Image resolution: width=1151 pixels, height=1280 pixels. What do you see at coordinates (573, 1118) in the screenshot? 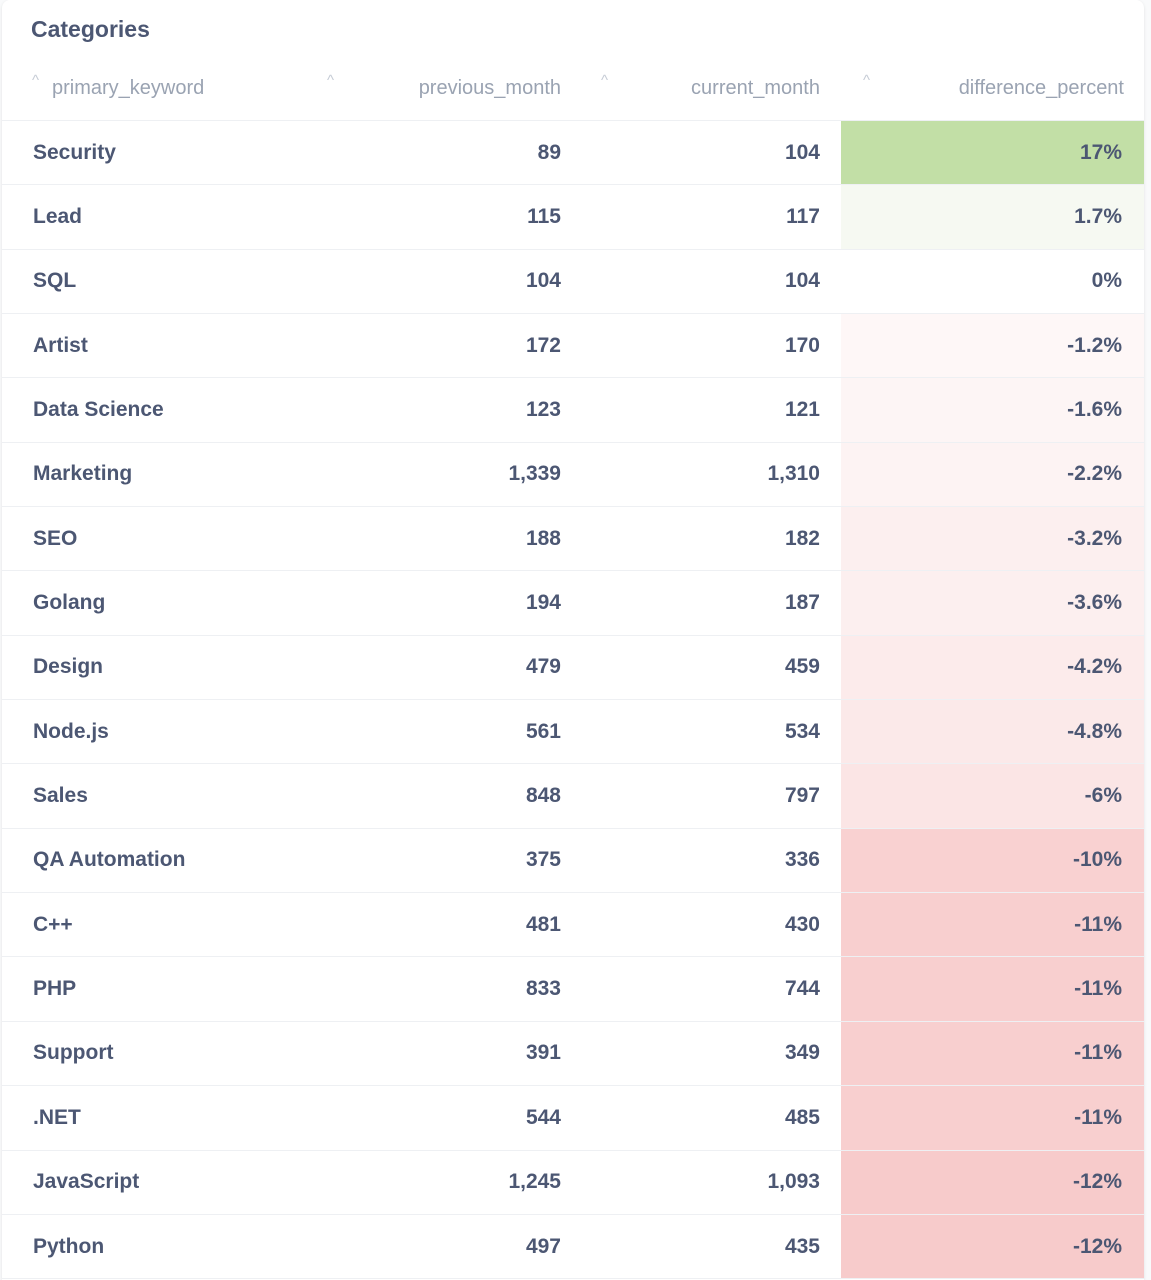
I see `table-row: .NET 544 485 -11%` at bounding box center [573, 1118].